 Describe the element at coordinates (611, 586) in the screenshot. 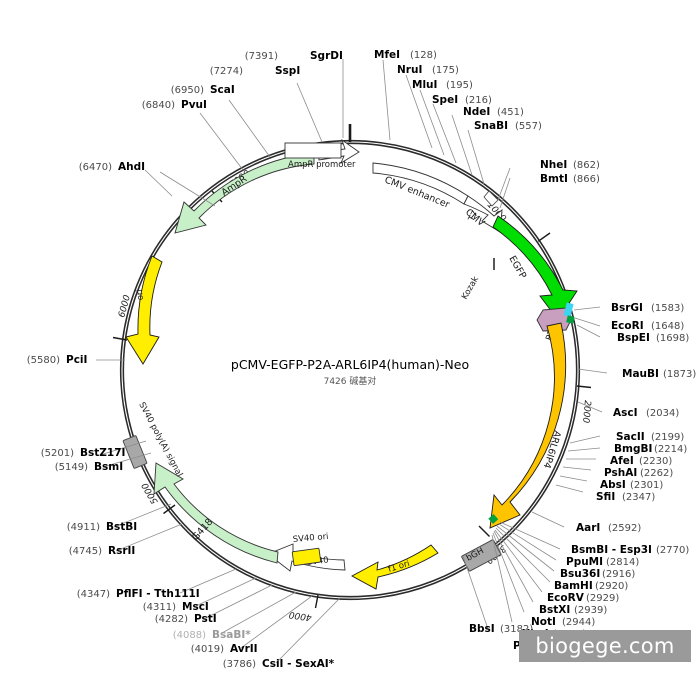

I see `svg-text: (2920)` at that location.